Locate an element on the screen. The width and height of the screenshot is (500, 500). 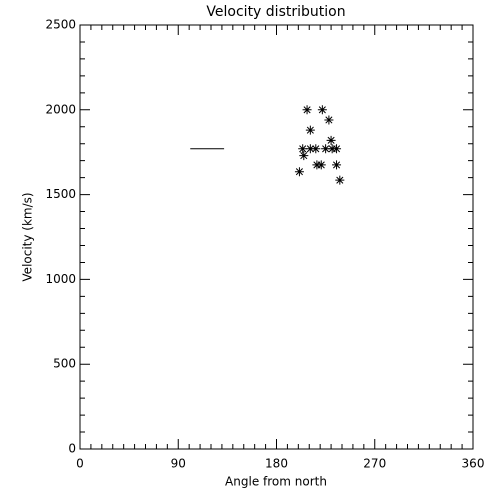
y-tick-label: 2000 is located at coordinates (60, 109).